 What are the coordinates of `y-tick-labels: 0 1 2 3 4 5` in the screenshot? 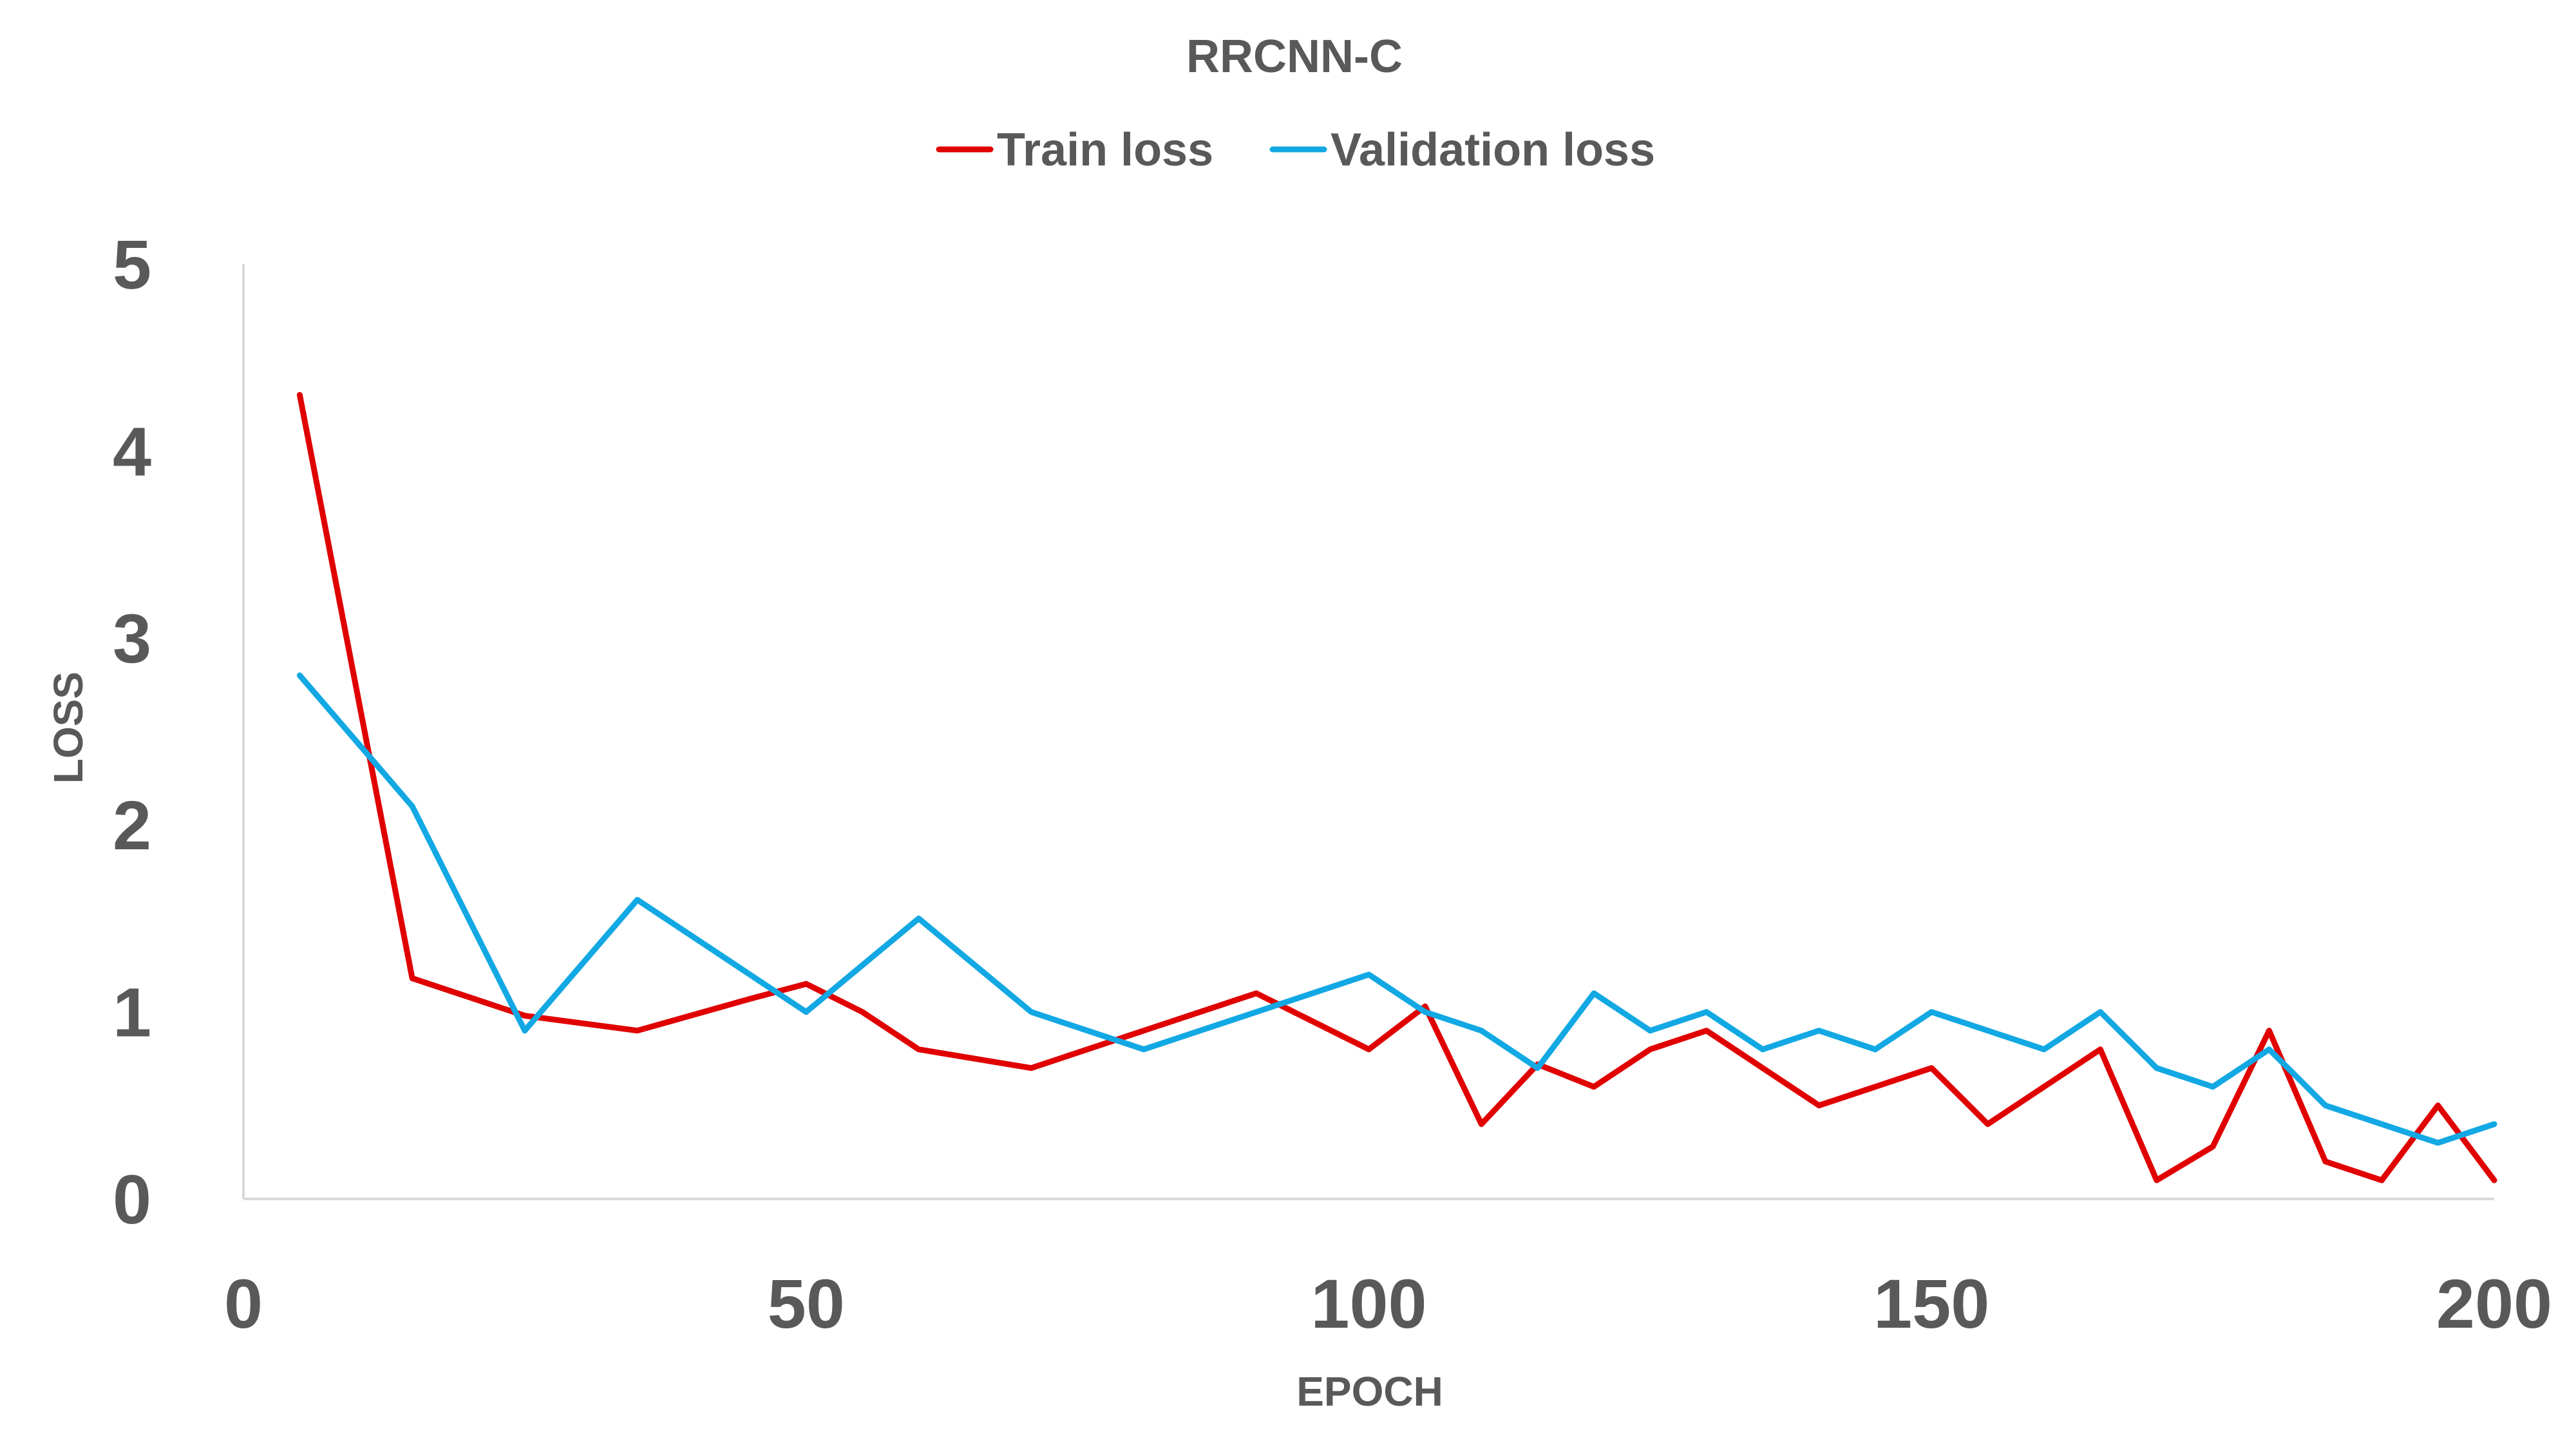 It's located at (132, 732).